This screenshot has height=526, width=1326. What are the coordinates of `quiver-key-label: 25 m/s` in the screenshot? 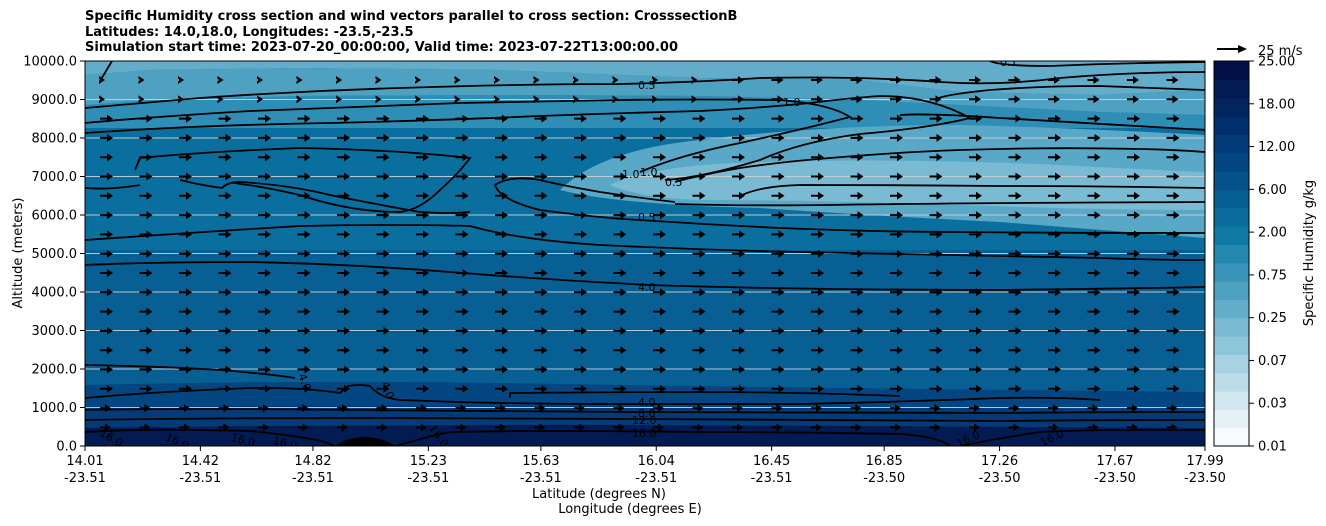 It's located at (1280, 51).